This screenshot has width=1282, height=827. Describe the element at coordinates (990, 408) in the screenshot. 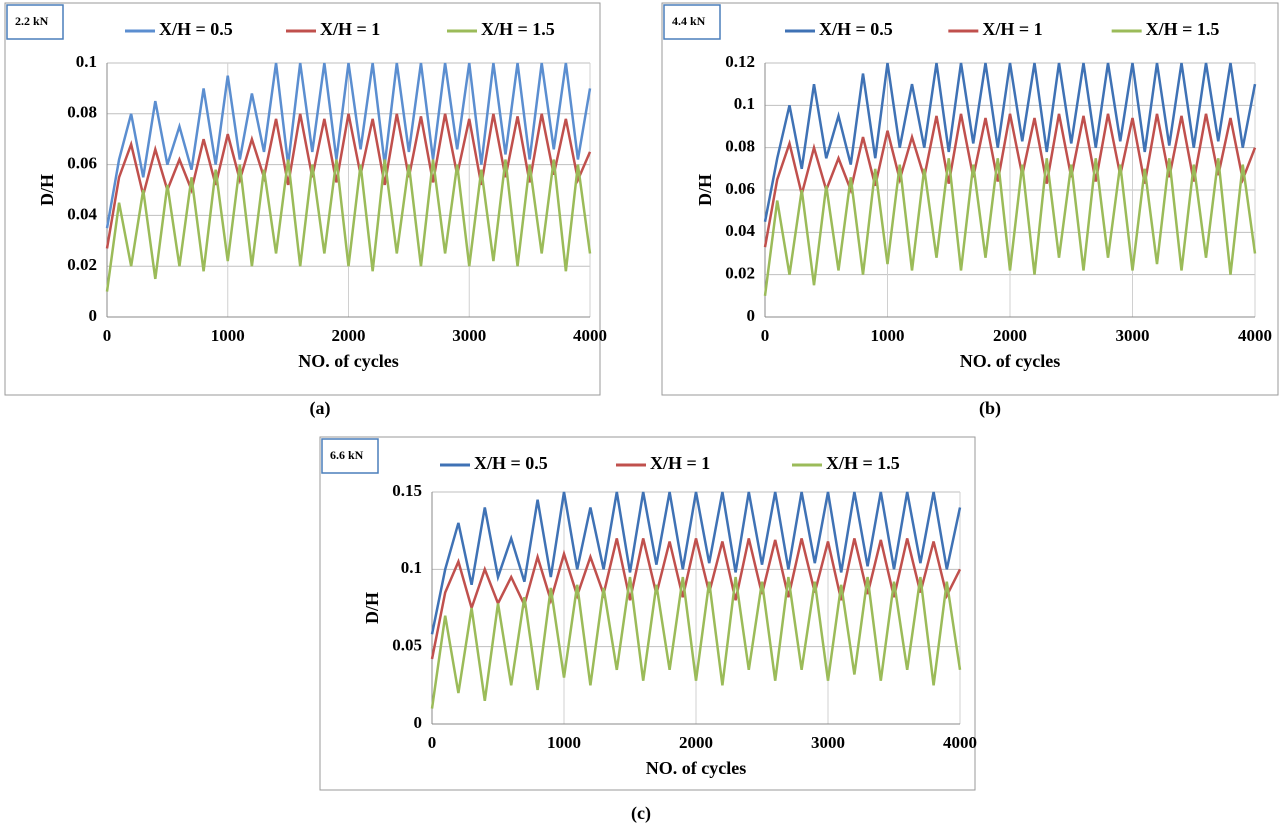

I see `caption: (b)` at that location.